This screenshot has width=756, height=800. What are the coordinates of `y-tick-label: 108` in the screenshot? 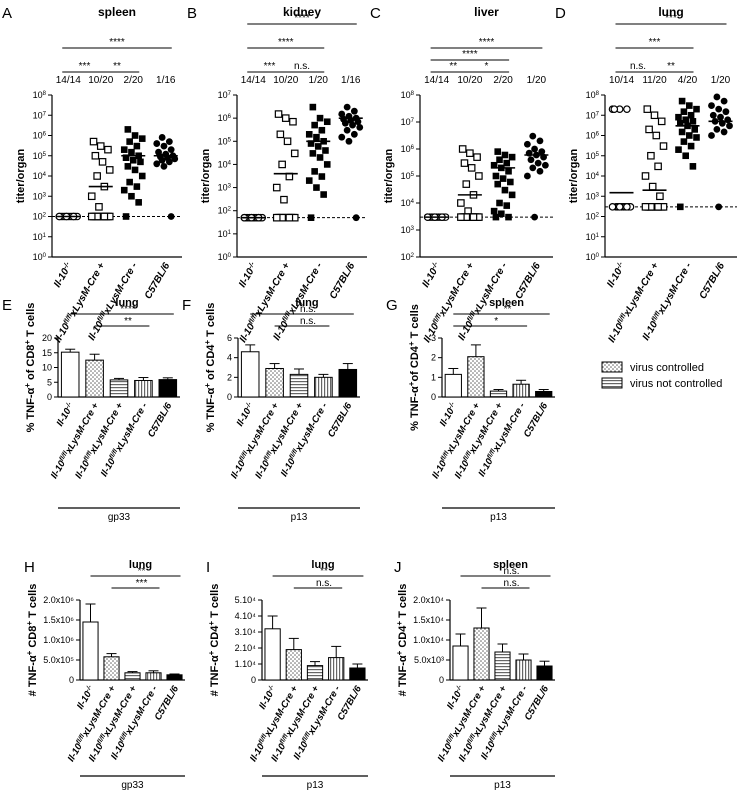 It's located at (40, 95).